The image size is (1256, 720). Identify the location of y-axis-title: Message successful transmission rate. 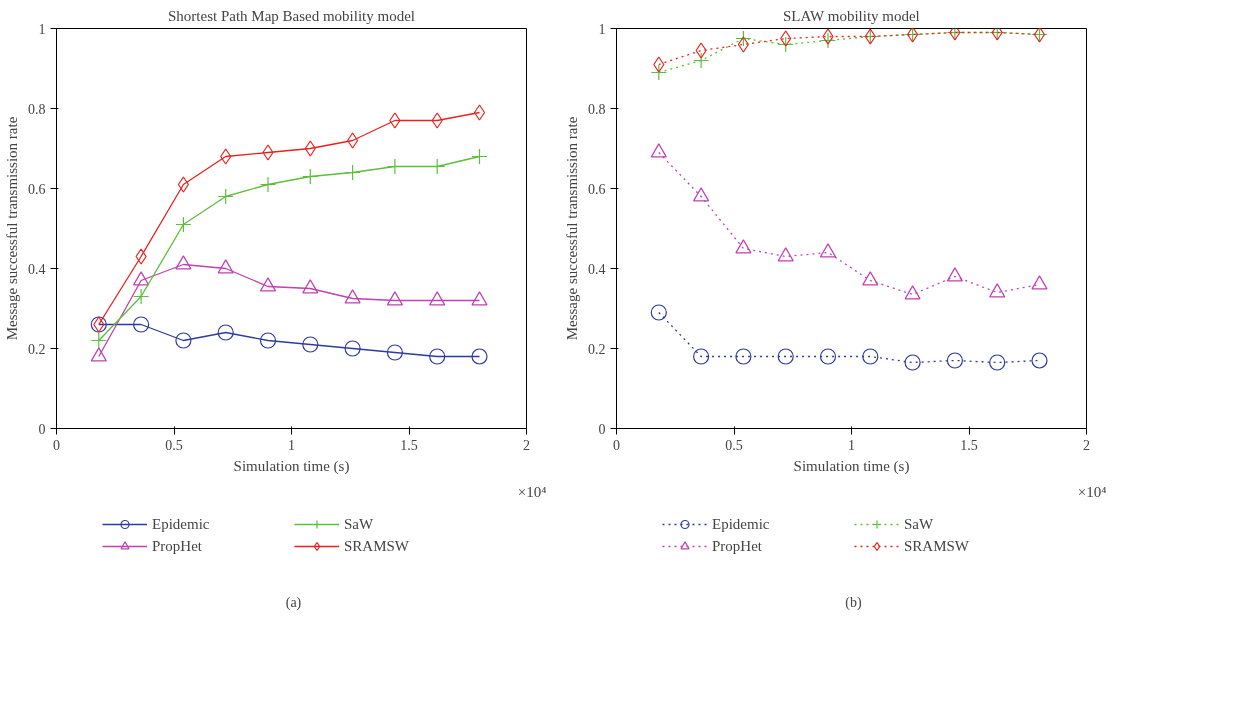
(12, 228).